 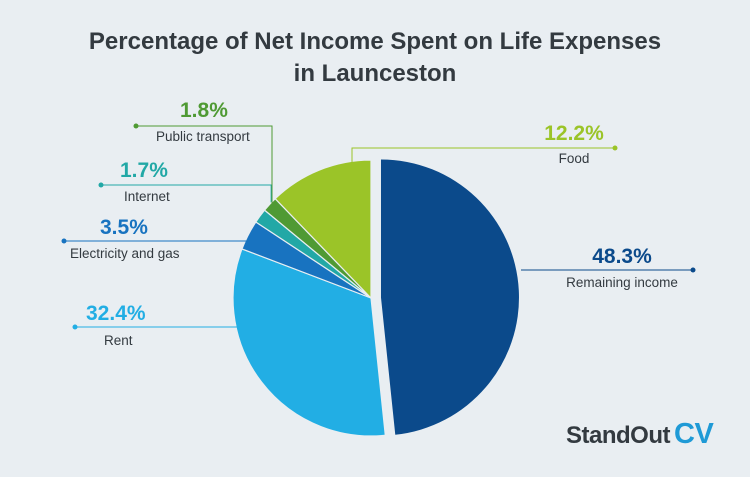 What do you see at coordinates (204, 110) in the screenshot?
I see `data-label-value: 1.8%` at bounding box center [204, 110].